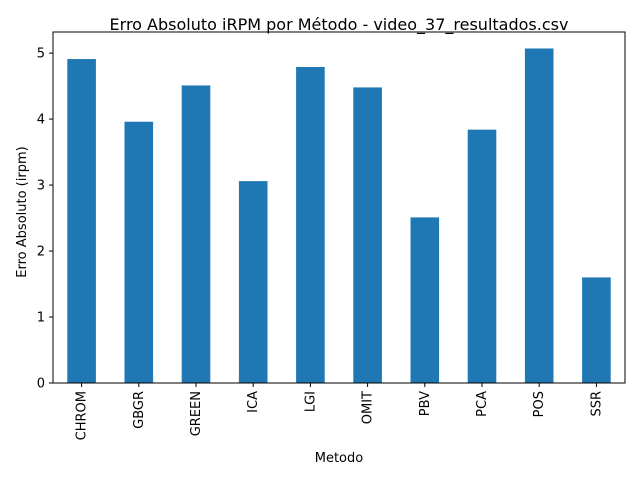 This screenshot has height=480, width=640. Describe the element at coordinates (539, 216) in the screenshot. I see `bar-pos` at that location.